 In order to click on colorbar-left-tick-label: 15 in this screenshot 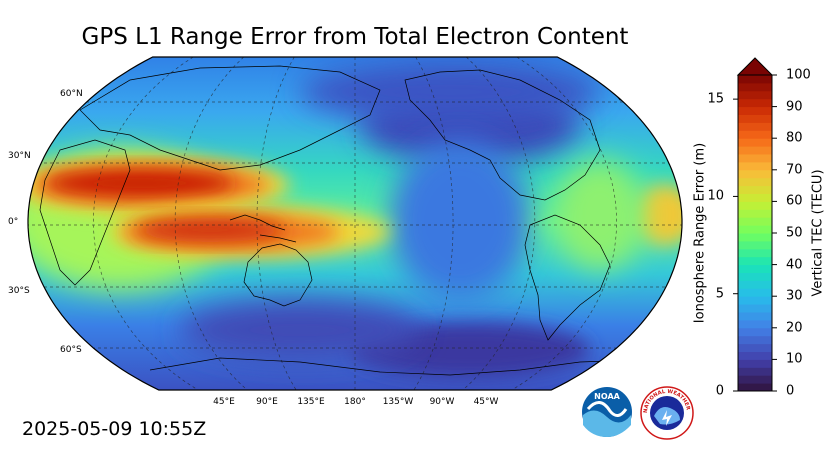, I will do `click(715, 99)`.